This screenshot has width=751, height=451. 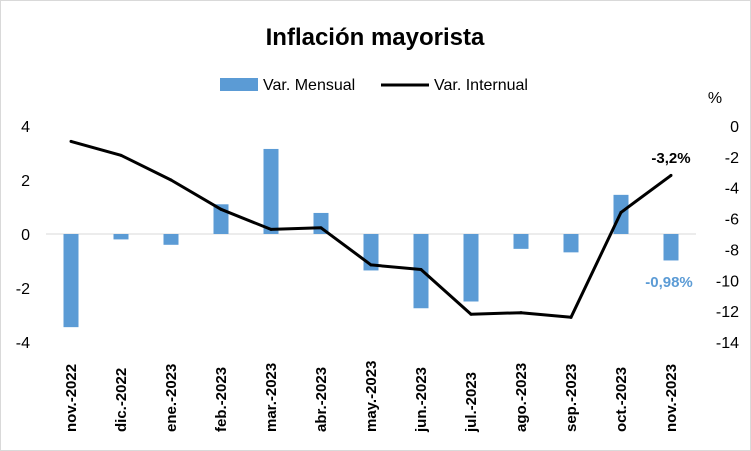 What do you see at coordinates (421, 400) in the screenshot?
I see `x-tick-label: jun.-2023` at bounding box center [421, 400].